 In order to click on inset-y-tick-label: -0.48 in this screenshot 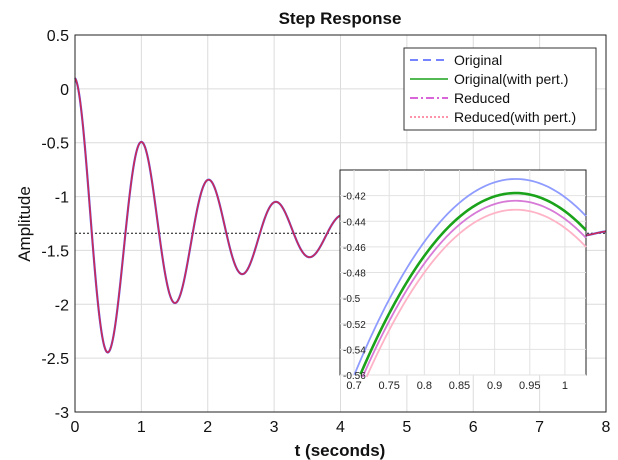, I will do `click(354, 274)`.